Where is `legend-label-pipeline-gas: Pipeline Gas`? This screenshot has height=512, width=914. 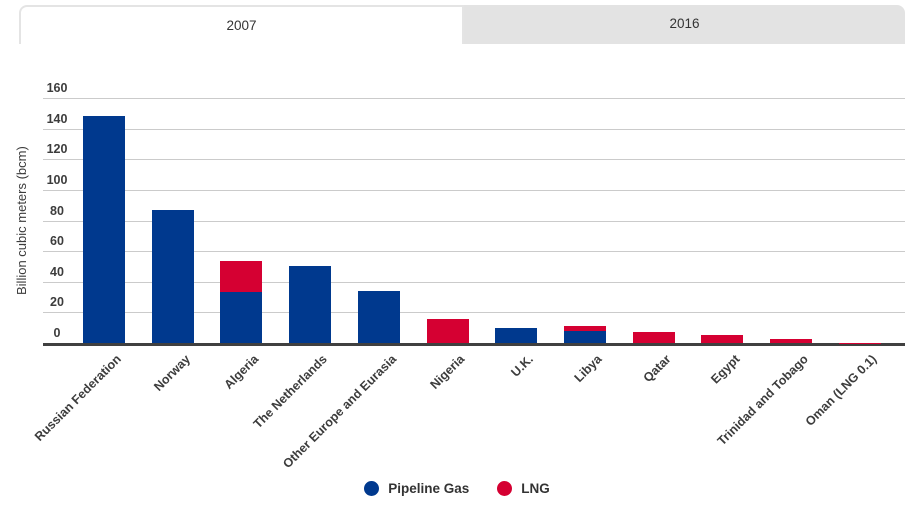 legend-label-pipeline-gas: Pipeline Gas is located at coordinates (429, 488).